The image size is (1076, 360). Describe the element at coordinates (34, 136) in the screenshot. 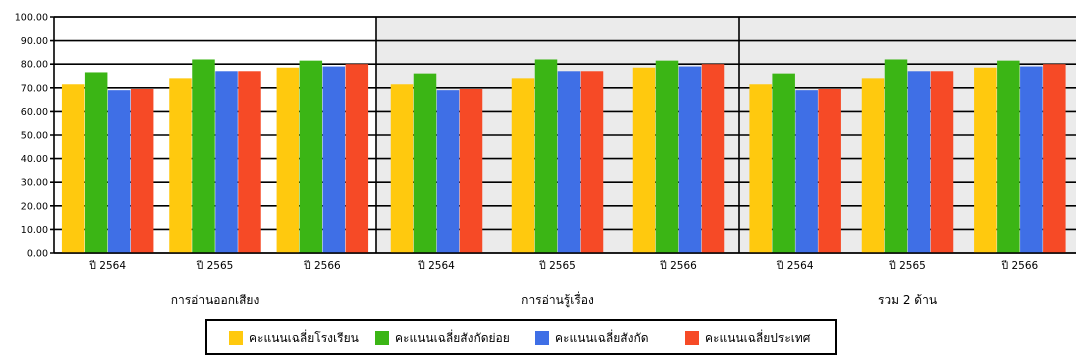

I see `y-tick-label: 50.00` at that location.